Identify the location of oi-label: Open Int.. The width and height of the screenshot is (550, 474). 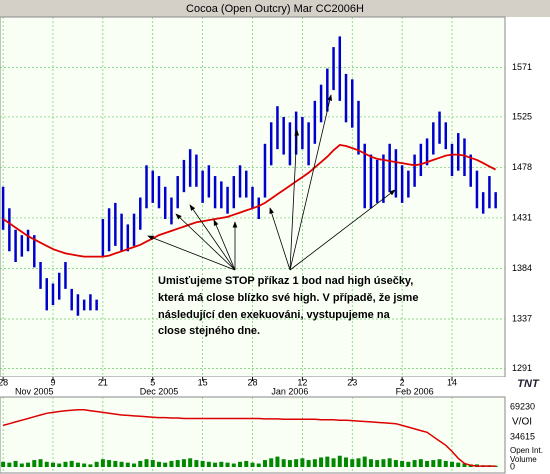
(526, 450).